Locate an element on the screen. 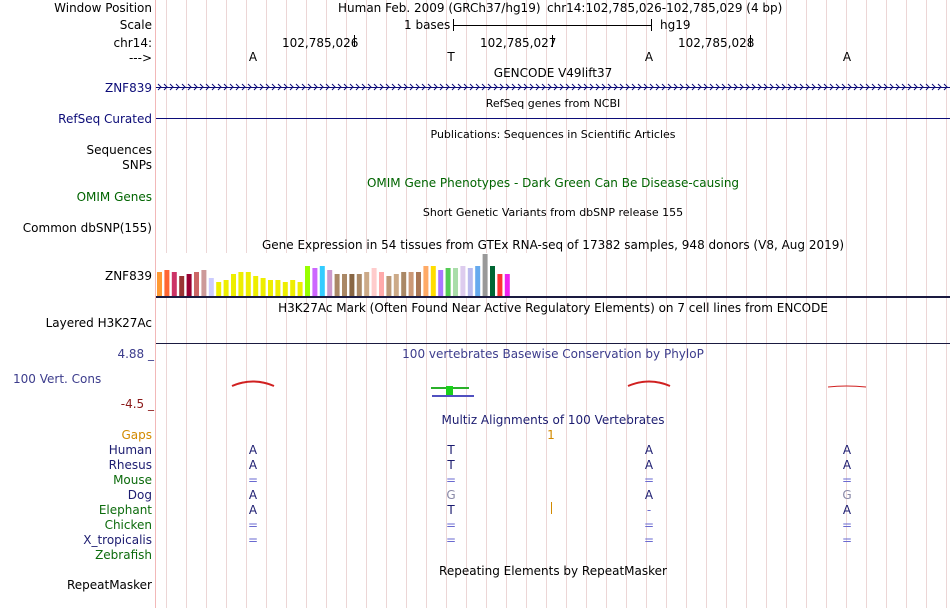  gtex-bar-chart is located at coordinates (553, 275).